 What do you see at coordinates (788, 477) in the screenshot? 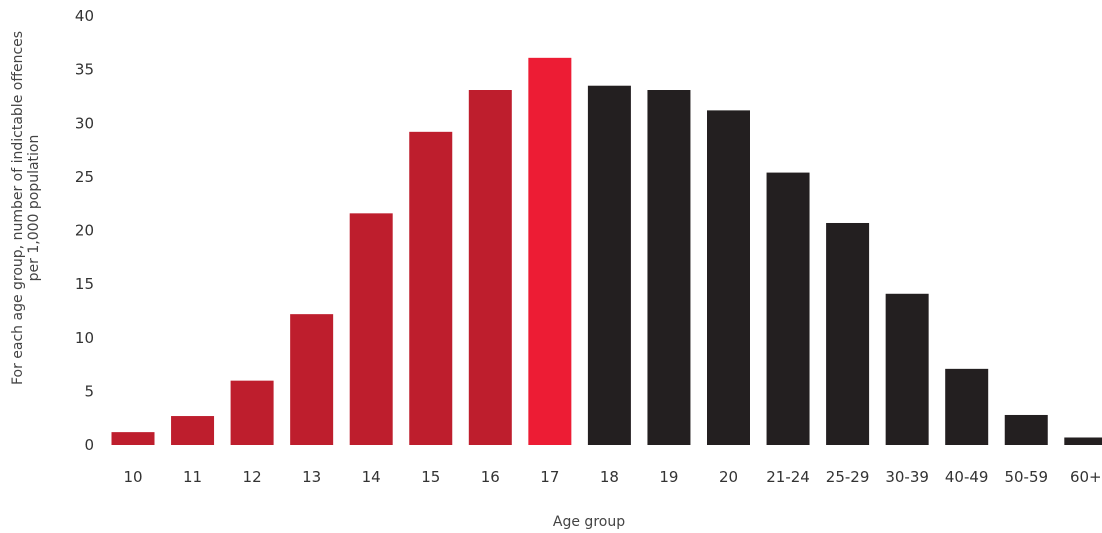
I see `x-tick-label: 21-24` at bounding box center [788, 477].